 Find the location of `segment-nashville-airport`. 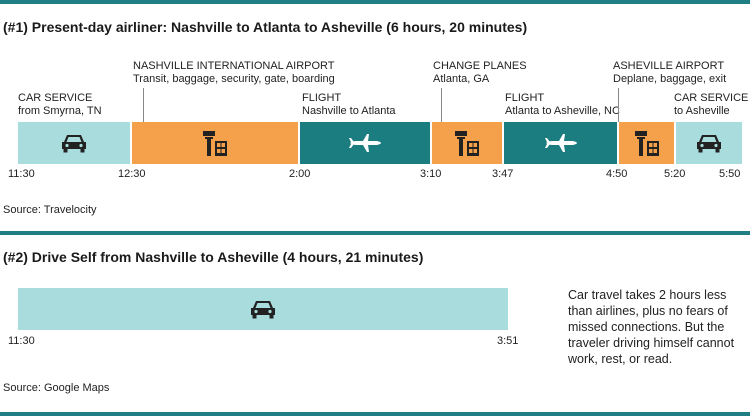

segment-nashville-airport is located at coordinates (215, 143).